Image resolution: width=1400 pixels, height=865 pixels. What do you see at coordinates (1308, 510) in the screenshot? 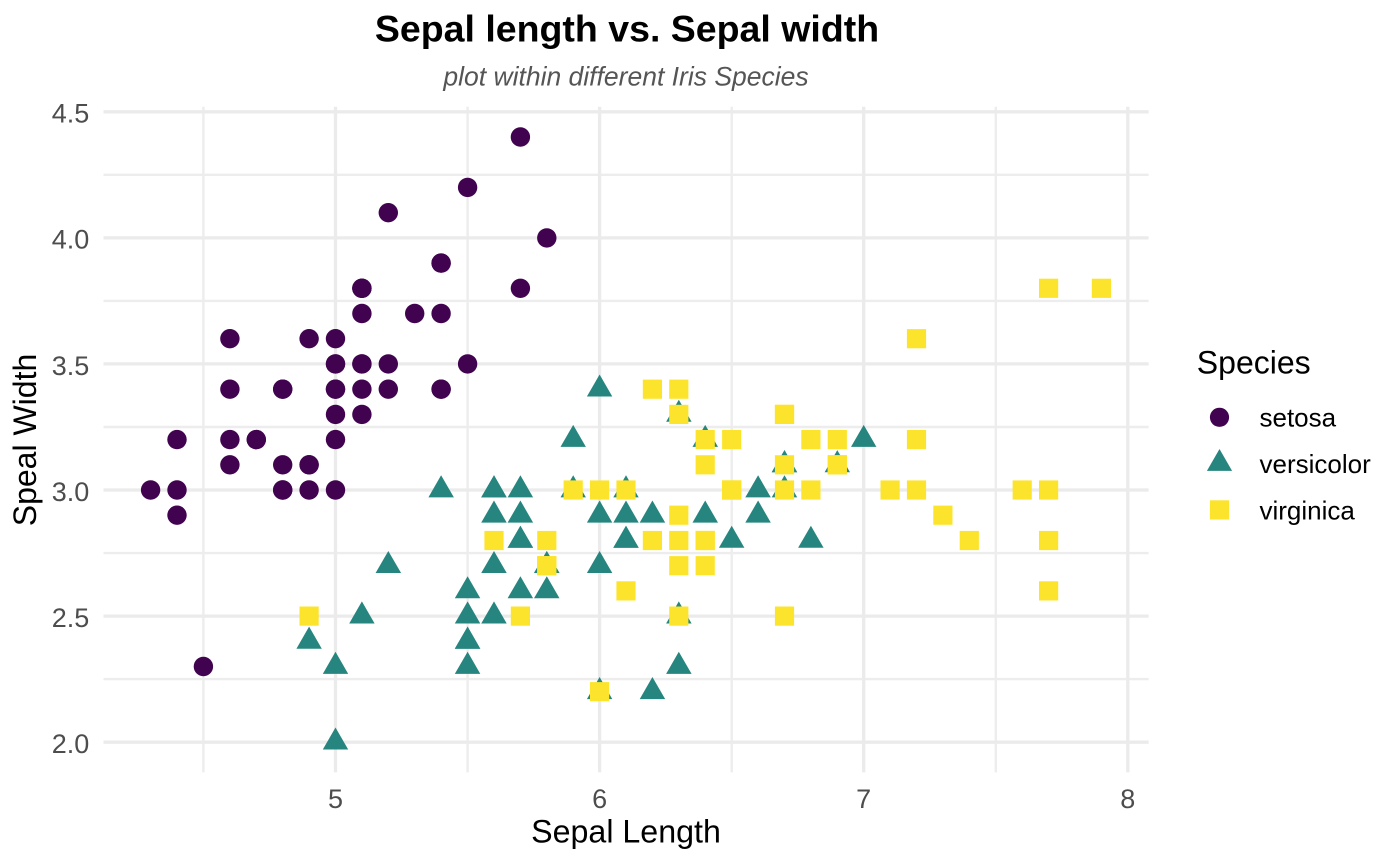
I see `svg-text: virginica` at bounding box center [1308, 510].